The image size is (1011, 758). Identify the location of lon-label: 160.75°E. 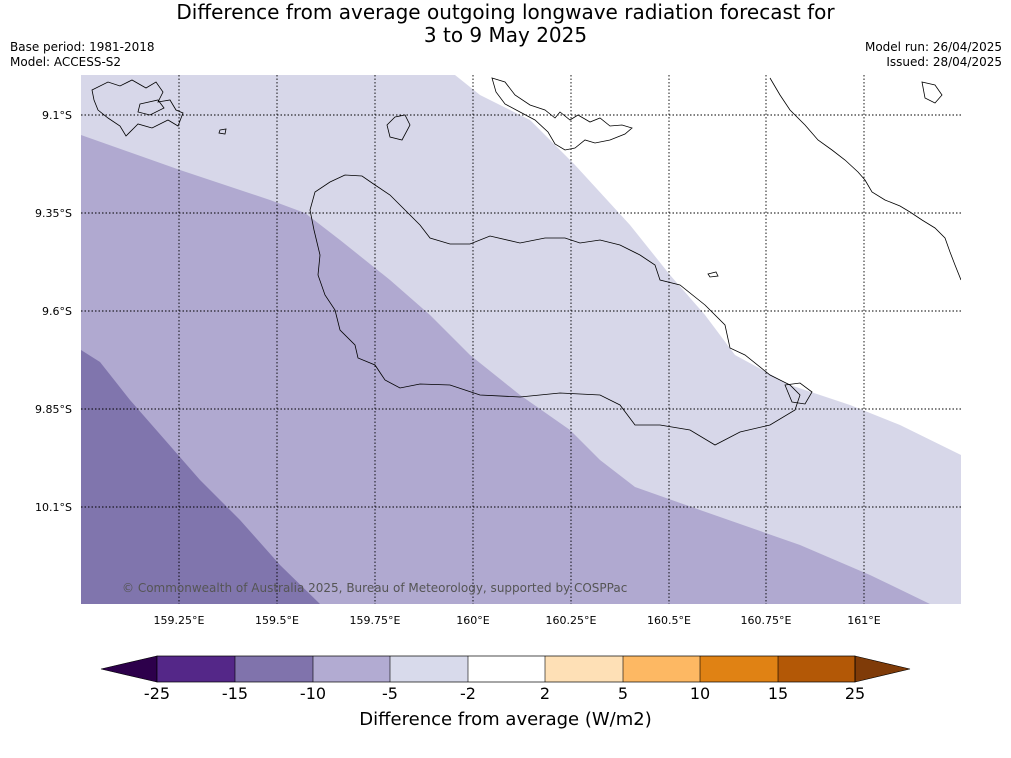
(766, 620).